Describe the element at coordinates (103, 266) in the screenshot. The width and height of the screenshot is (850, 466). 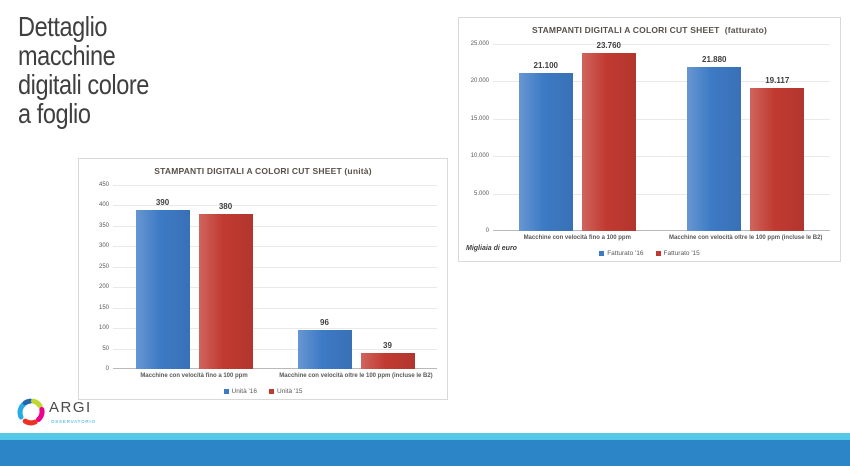
I see `y-axis-tick-label: 250` at that location.